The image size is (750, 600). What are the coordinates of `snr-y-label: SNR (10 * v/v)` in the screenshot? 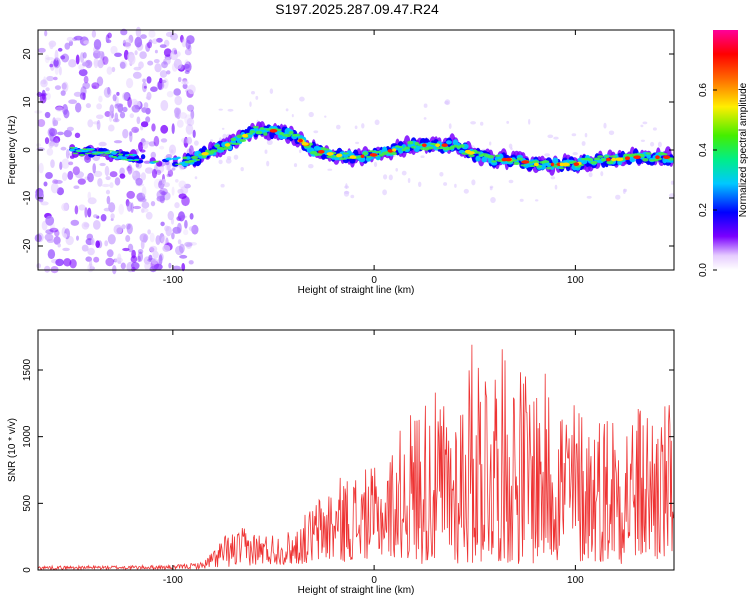 It's located at (12, 450).